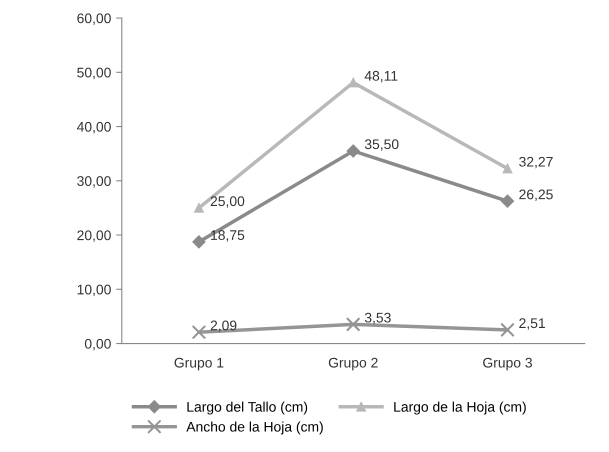  What do you see at coordinates (227, 202) in the screenshot?
I see `data-label: 25,00` at bounding box center [227, 202].